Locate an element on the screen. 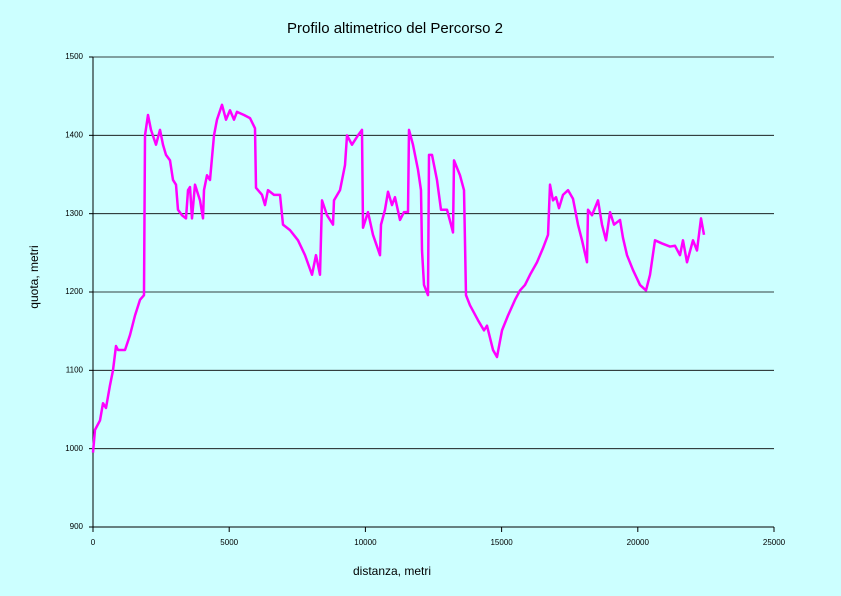  y-tick-label: 1100 is located at coordinates (75, 369).